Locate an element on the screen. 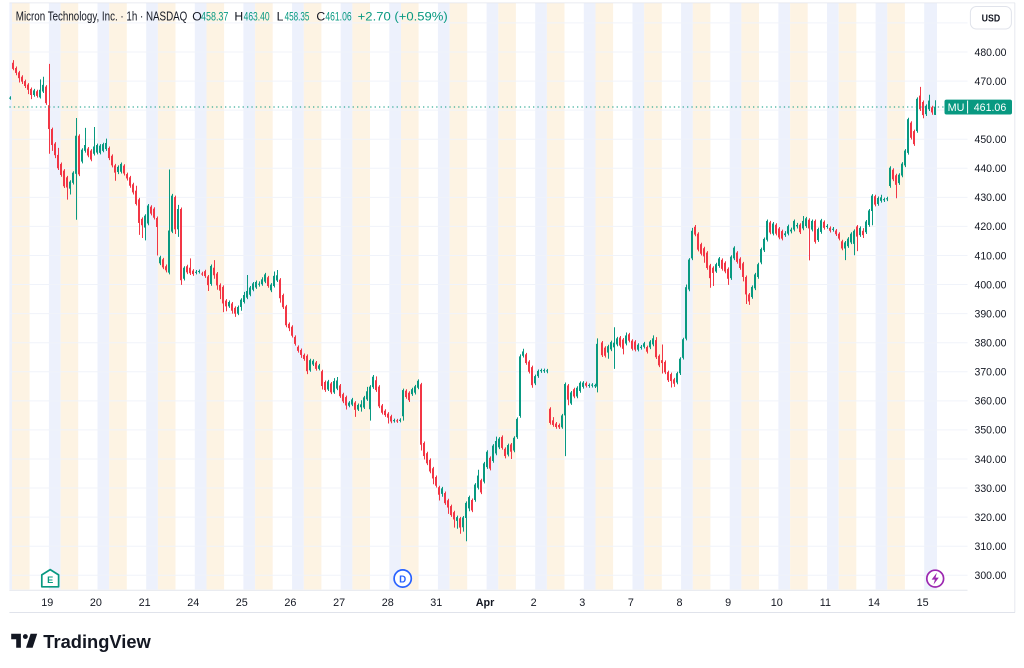 Image resolution: width=1024 pixels, height=668 pixels. svg-text: 430.00 is located at coordinates (991, 198).